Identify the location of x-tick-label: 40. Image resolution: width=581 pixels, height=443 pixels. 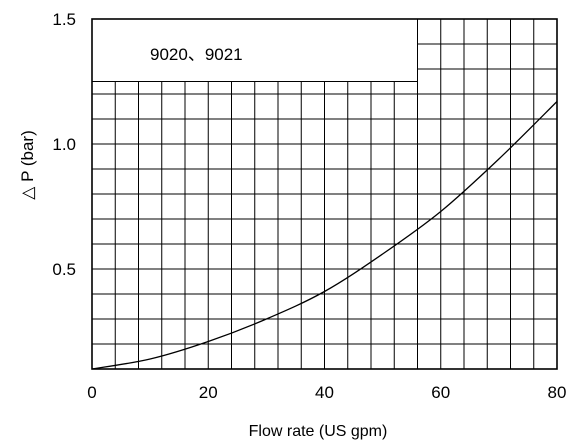
(324, 392).